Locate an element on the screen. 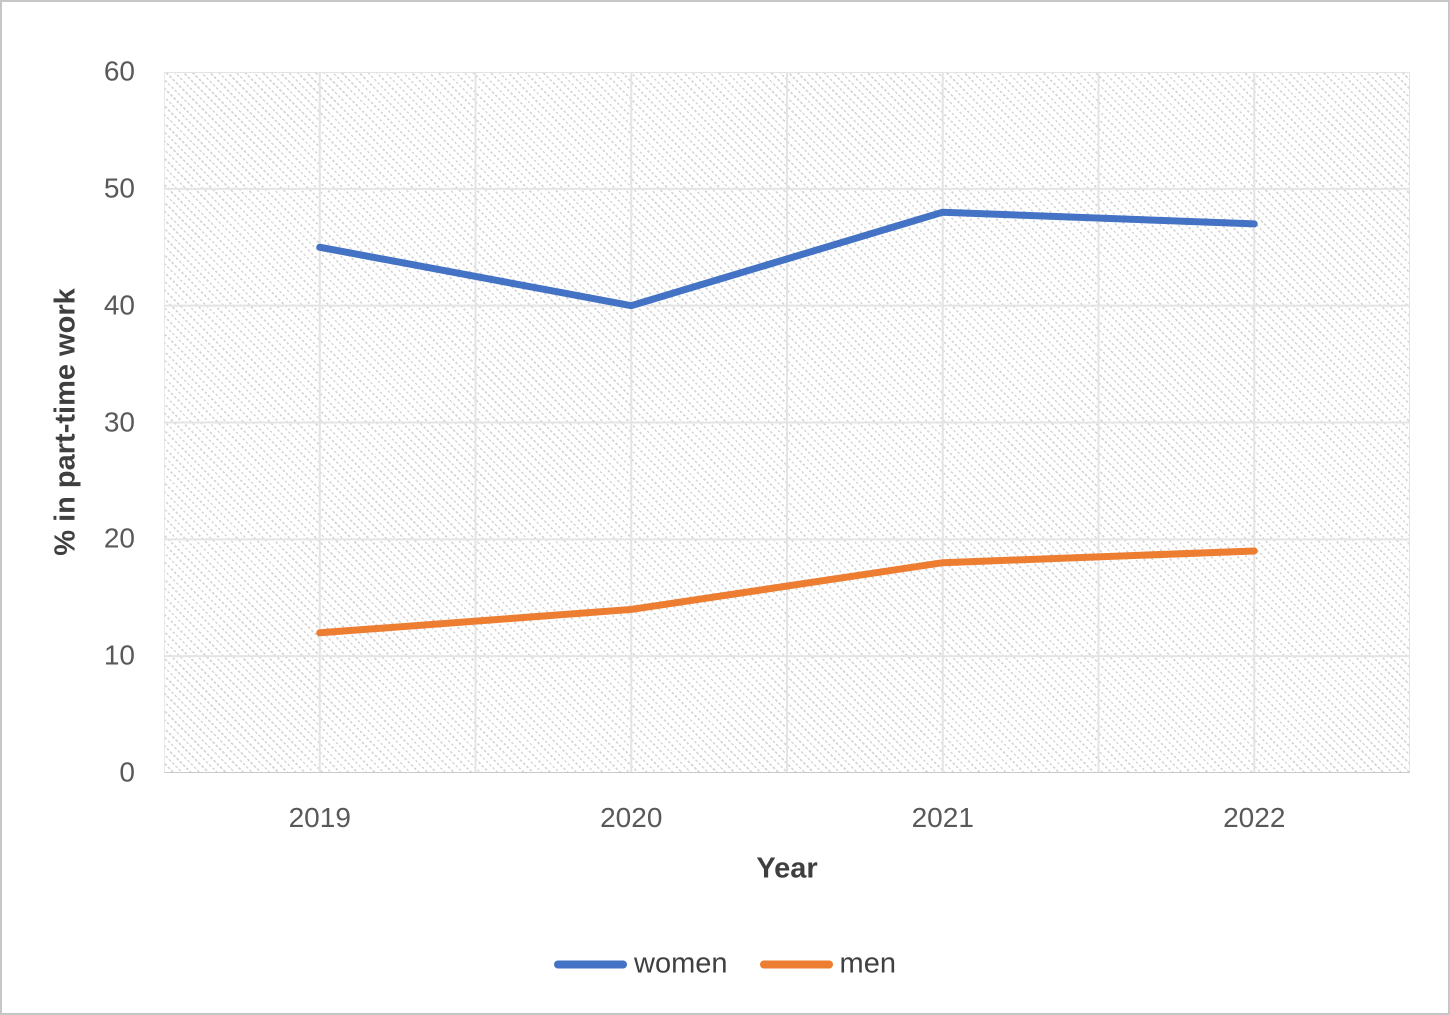 This screenshot has width=1450, height=1015. legend-label: women is located at coordinates (681, 963).